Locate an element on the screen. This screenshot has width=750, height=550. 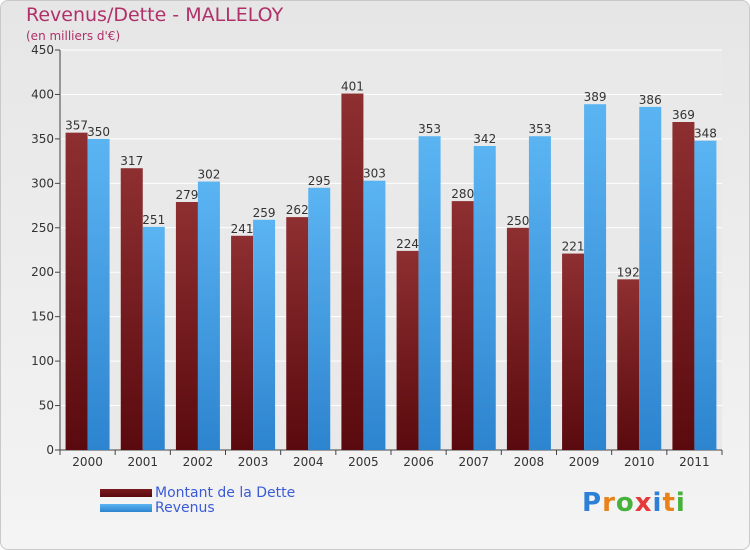
chart-title: Revenus/Dette - MALLELOY is located at coordinates (155, 15).